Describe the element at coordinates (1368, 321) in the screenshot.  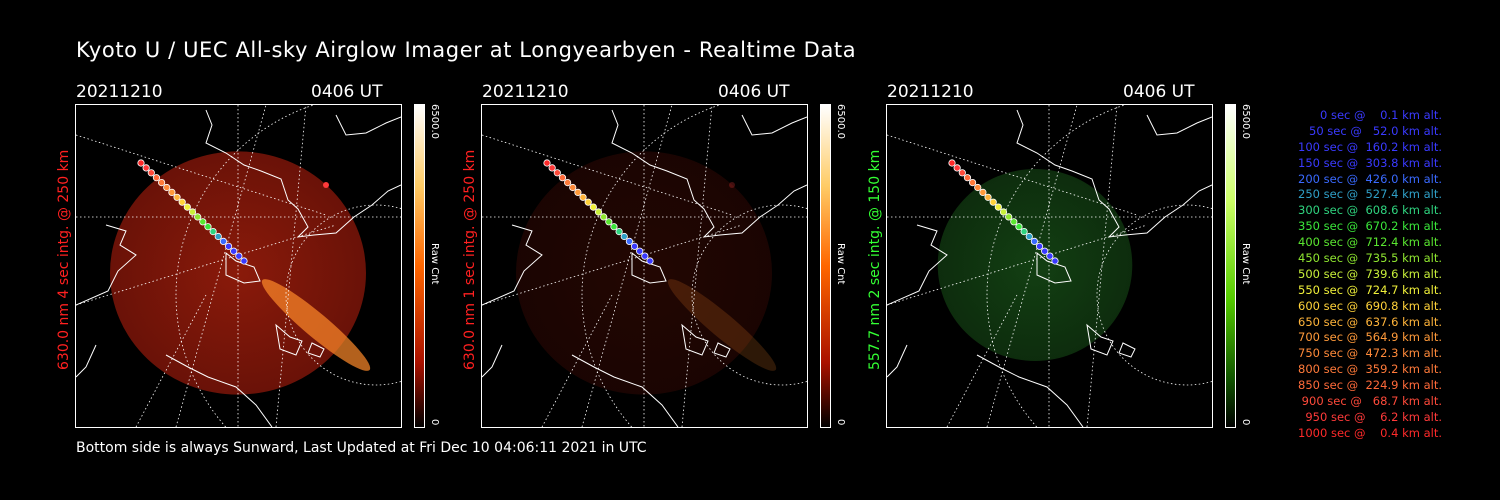
I see `legend-row-text: 650 sec @ 637.6 km alt.` at that location.